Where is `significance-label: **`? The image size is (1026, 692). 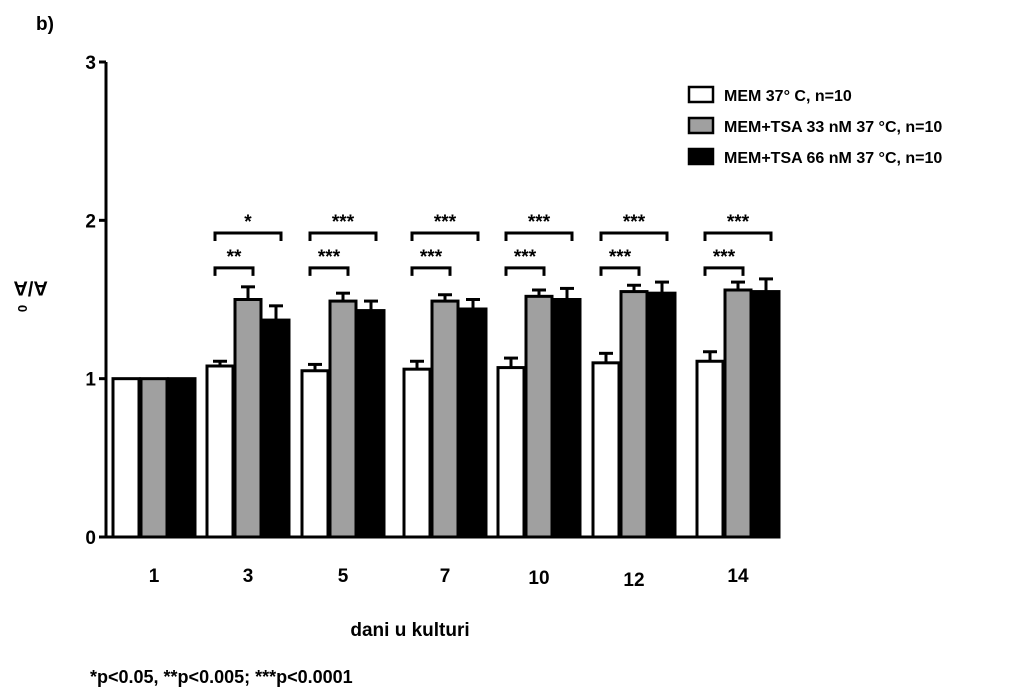
significance-label: ** is located at coordinates (234, 257).